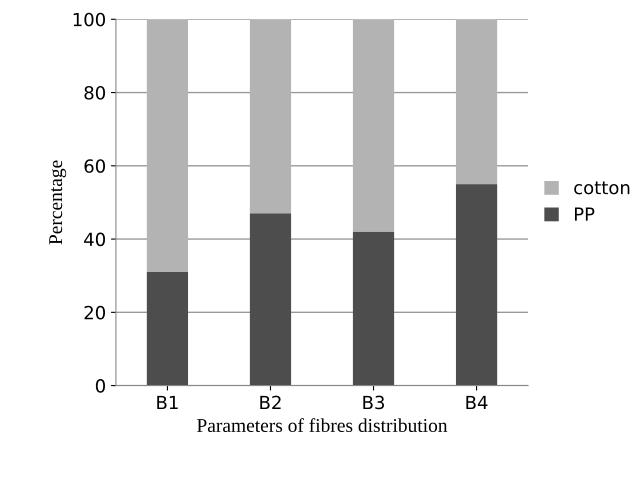  What do you see at coordinates (602, 187) in the screenshot?
I see `legend-label: cotton` at bounding box center [602, 187].